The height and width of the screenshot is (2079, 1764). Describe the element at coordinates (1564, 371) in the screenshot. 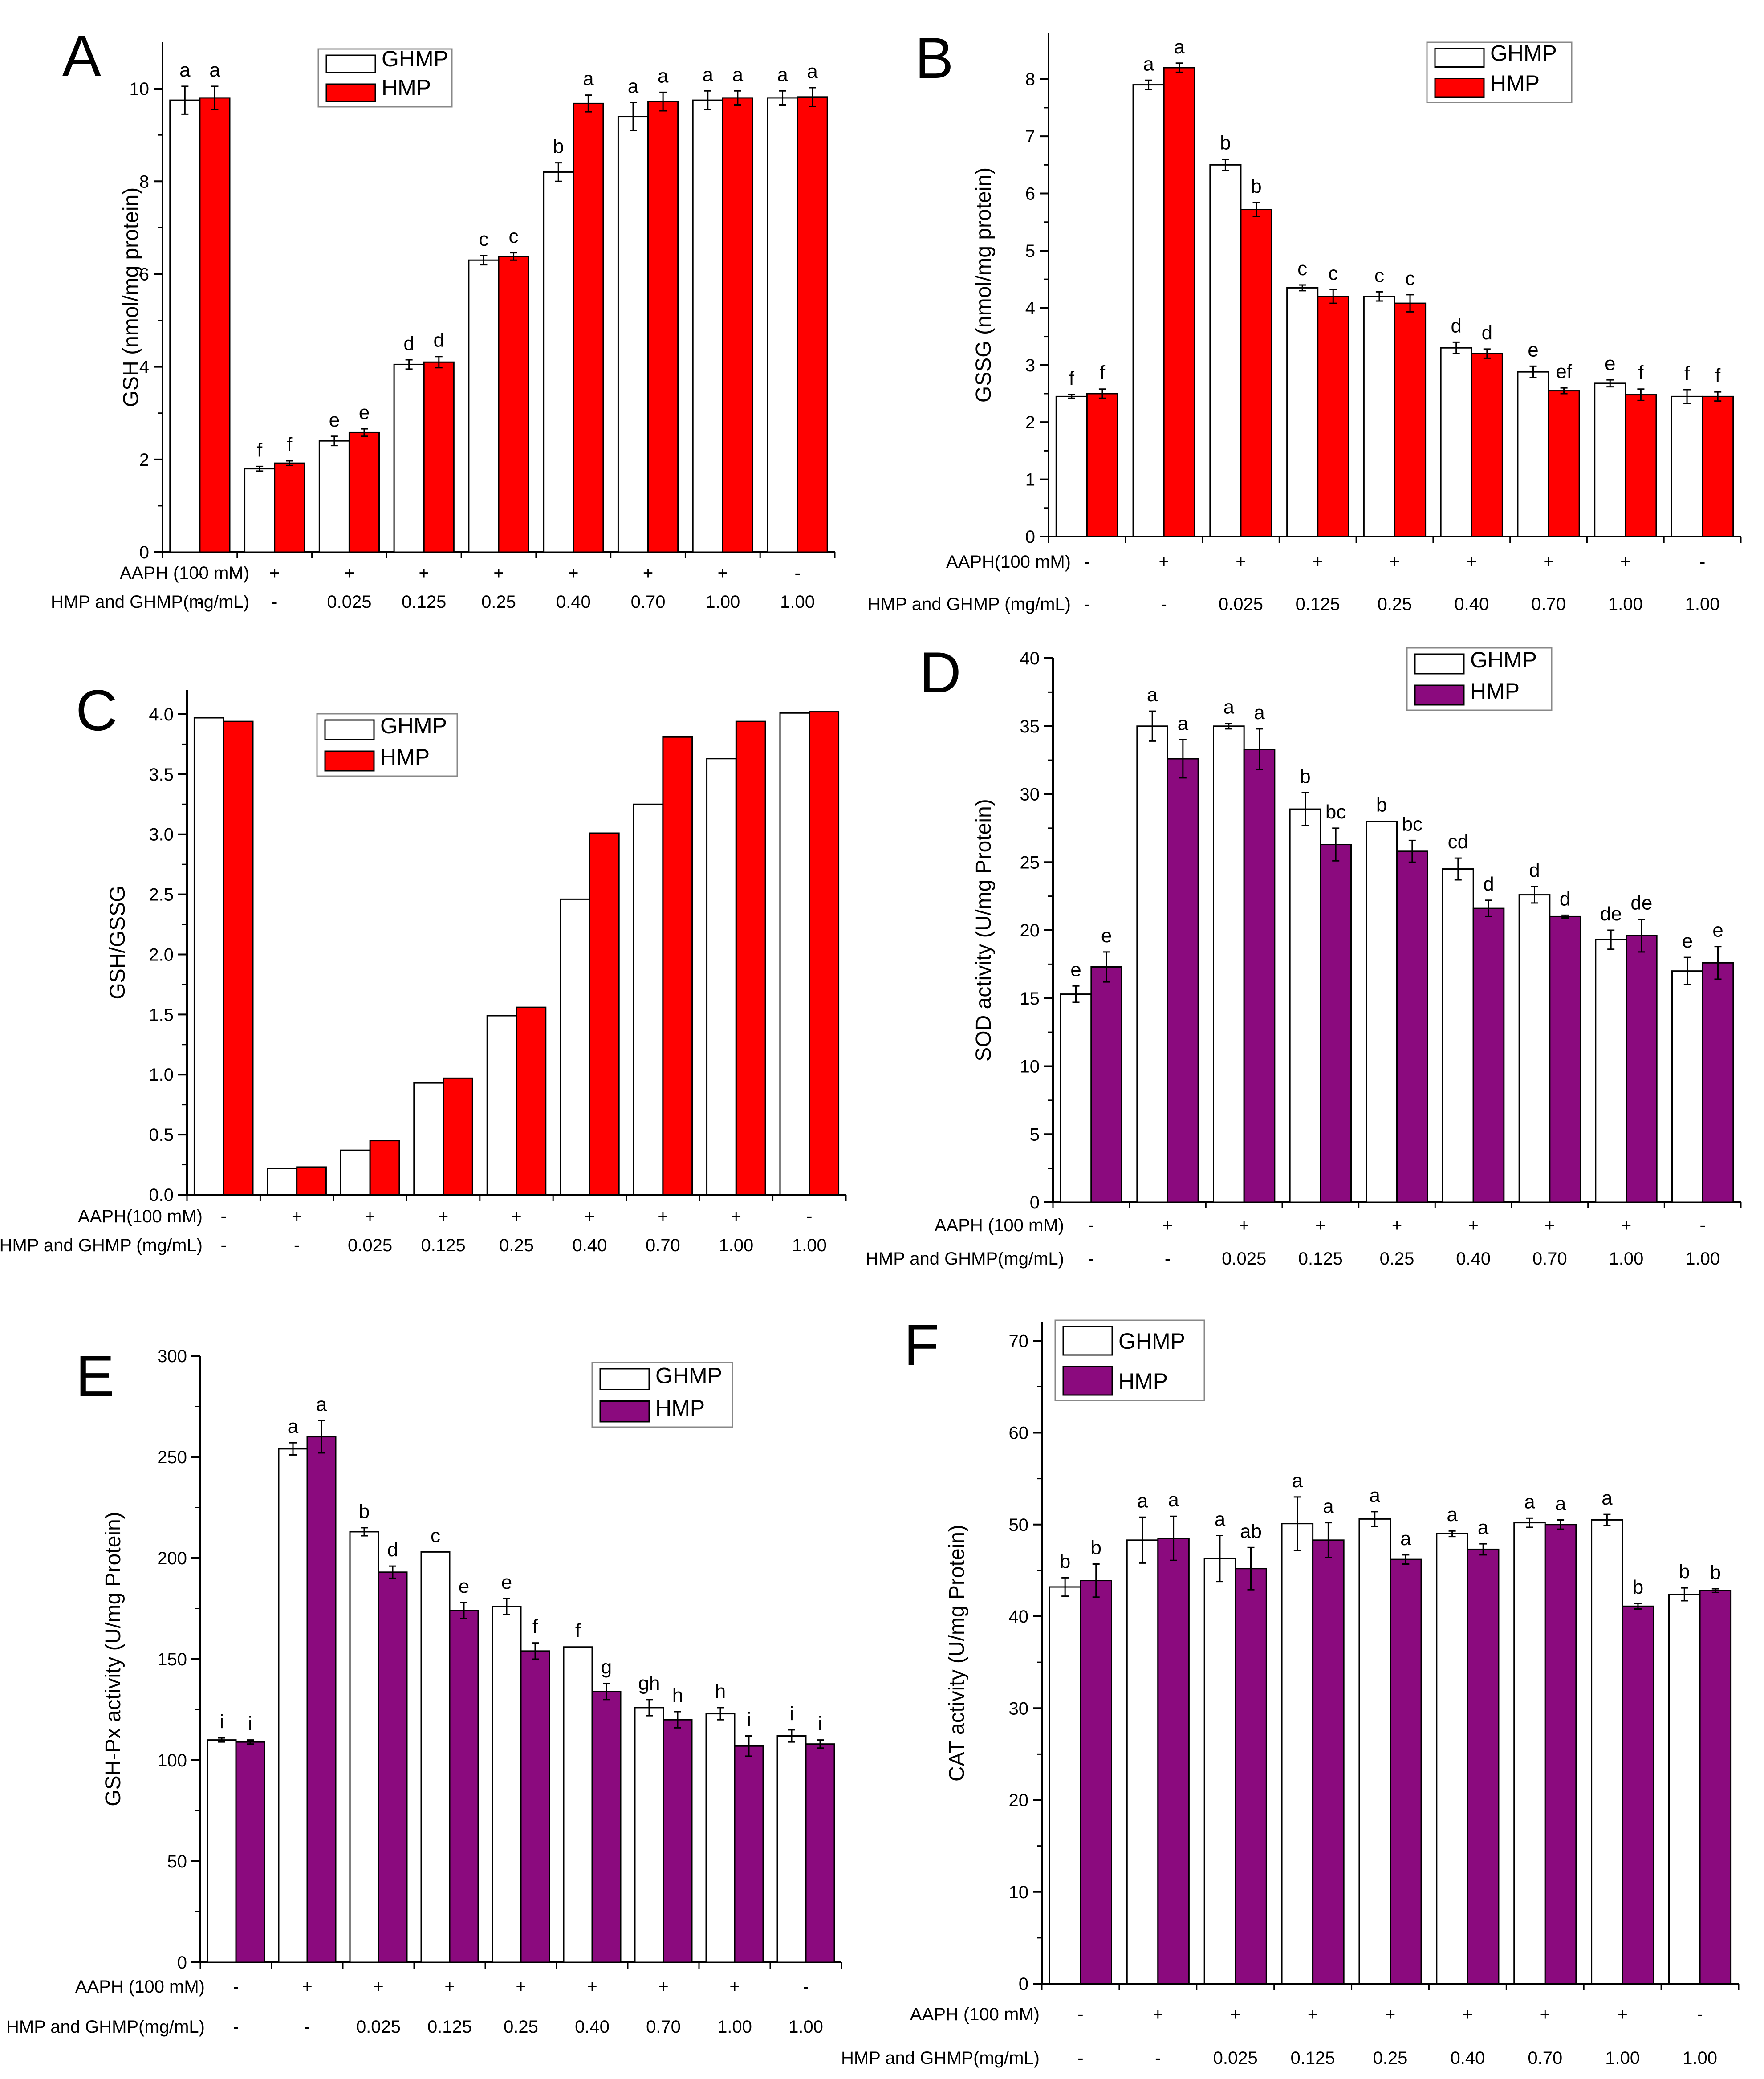

I see `significance-letter: ef` at that location.